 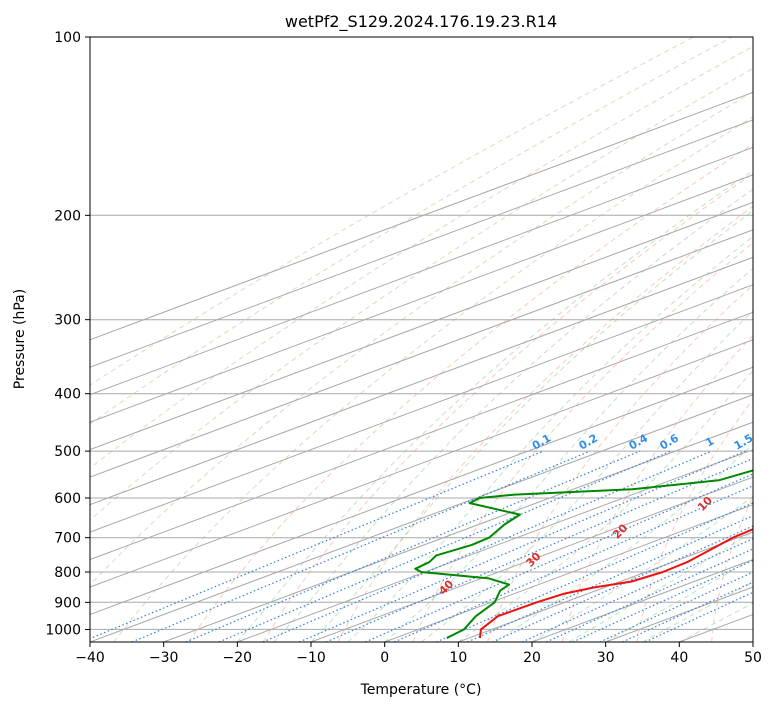 What do you see at coordinates (67, 452) in the screenshot?
I see `y-tick-label: 500` at bounding box center [67, 452].